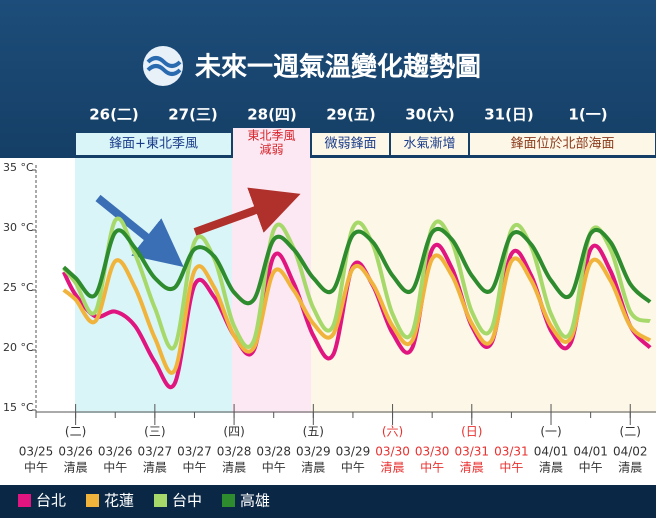 The image size is (656, 518). I want to click on legend-label: 高雄, so click(255, 501).